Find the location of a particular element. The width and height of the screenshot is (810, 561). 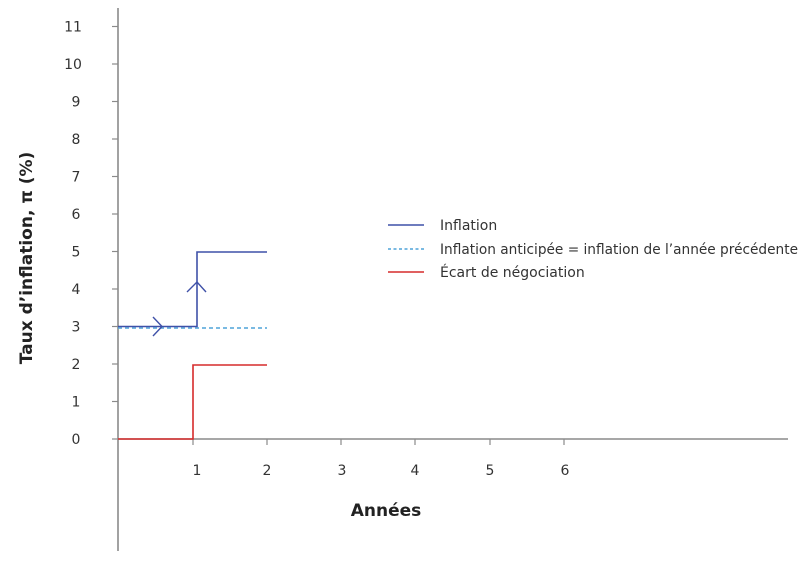

x-tick-label: 4 is located at coordinates (415, 471).